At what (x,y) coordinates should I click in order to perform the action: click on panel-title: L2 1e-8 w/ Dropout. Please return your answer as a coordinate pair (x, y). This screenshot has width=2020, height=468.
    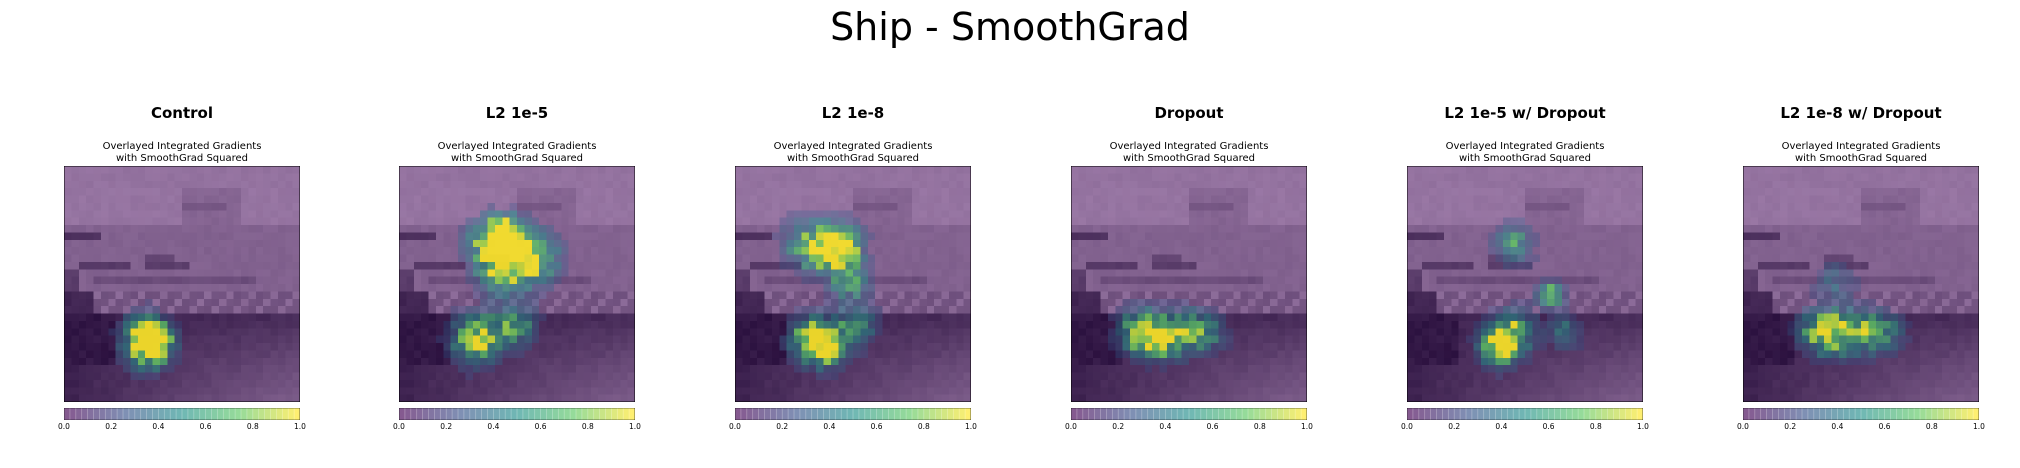
    Looking at the image, I should click on (1861, 113).